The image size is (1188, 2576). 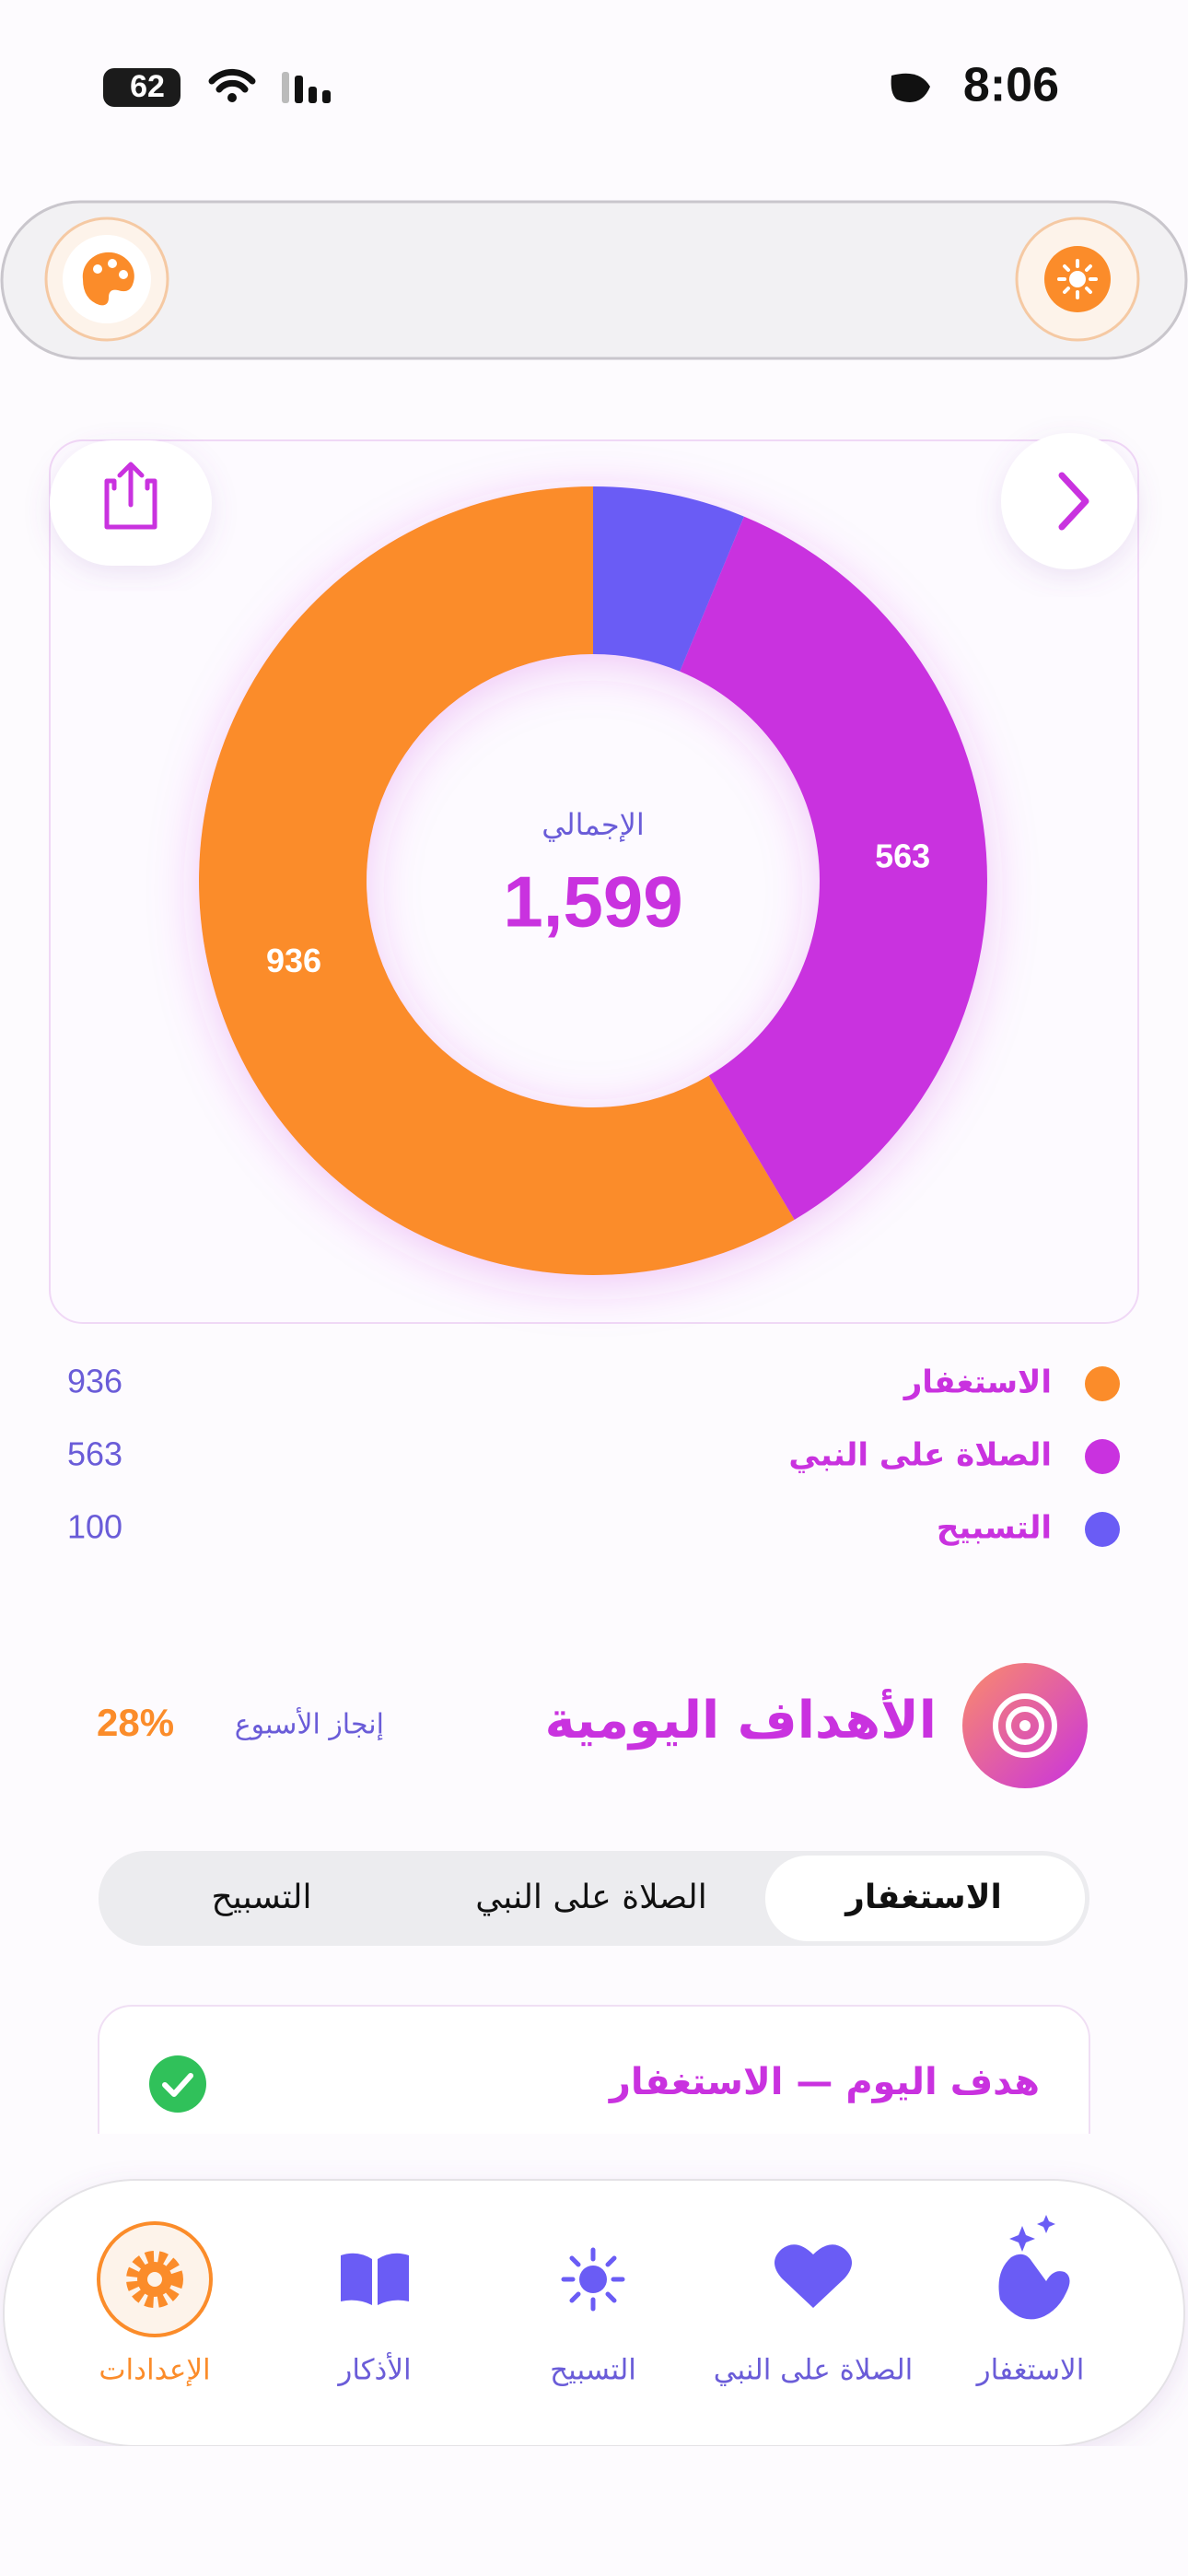 I want to click on nav-label: الإعدادات, so click(x=154, y=2370).